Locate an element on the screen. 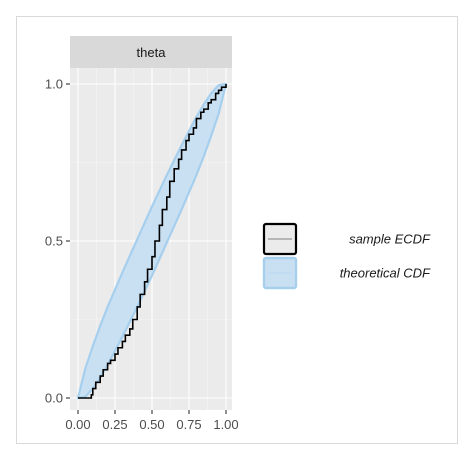  legend: sample ECDF theoretical CDF is located at coordinates (346, 256).